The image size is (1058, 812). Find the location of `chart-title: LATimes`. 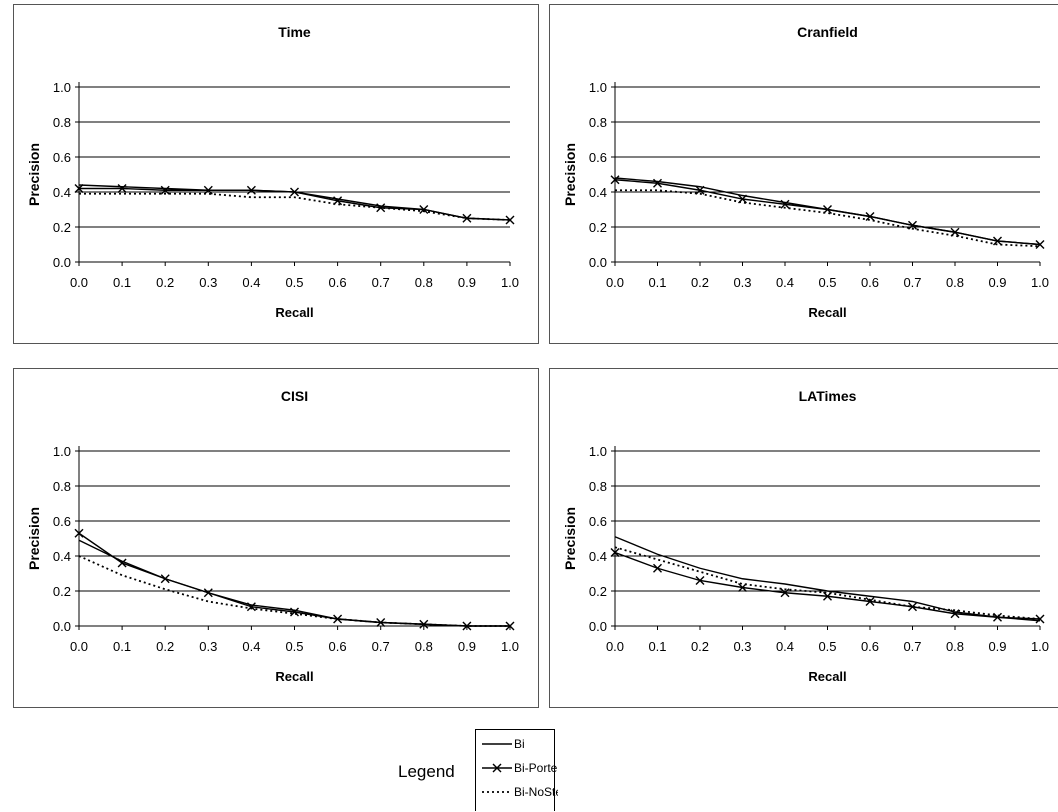

chart-title: LATimes is located at coordinates (828, 396).